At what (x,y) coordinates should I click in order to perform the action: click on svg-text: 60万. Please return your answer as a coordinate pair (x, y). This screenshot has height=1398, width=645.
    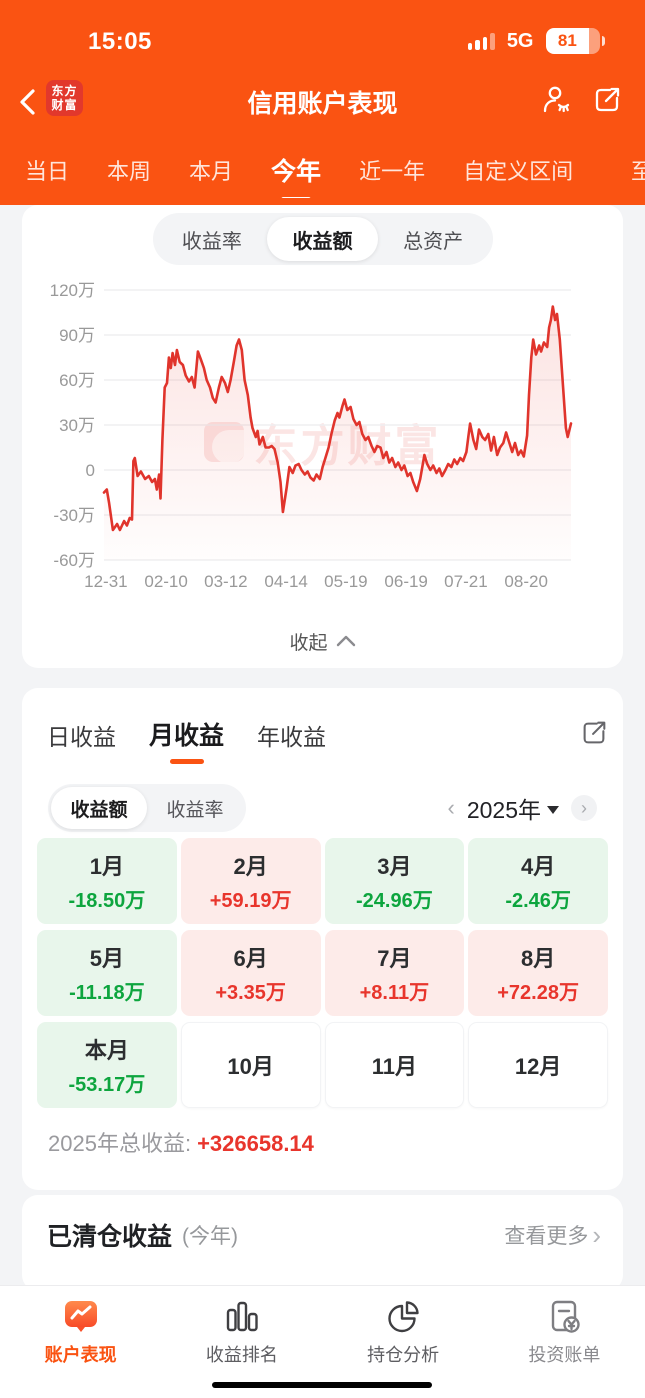
    Looking at the image, I should click on (77, 380).